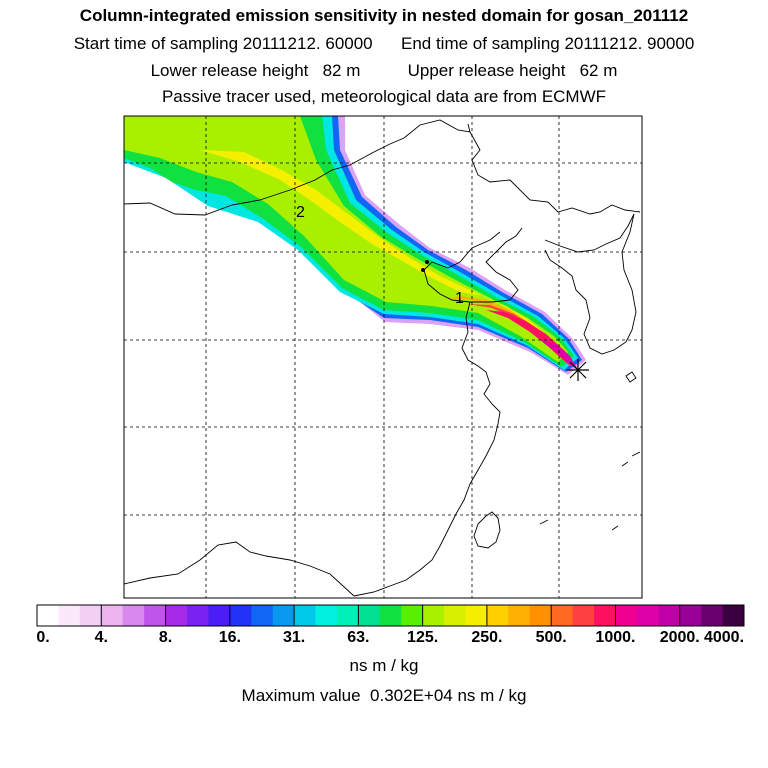 This screenshot has height=768, width=768. Describe the element at coordinates (223, 43) in the screenshot. I see `start-time: Start time of sampling 20111212. 60000` at that location.